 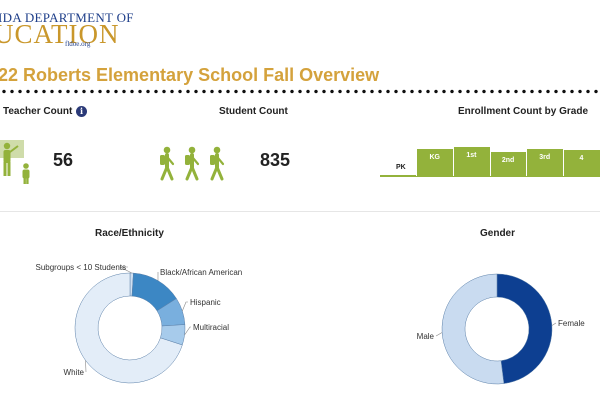 What do you see at coordinates (401, 167) in the screenshot?
I see `bar-label-pk: PK` at bounding box center [401, 167].